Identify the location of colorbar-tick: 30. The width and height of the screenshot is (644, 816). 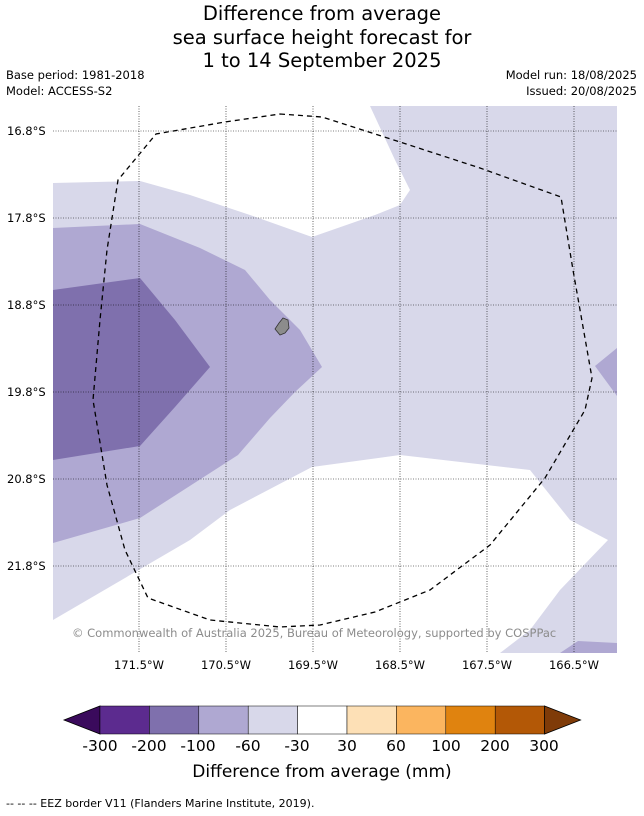
(347, 746).